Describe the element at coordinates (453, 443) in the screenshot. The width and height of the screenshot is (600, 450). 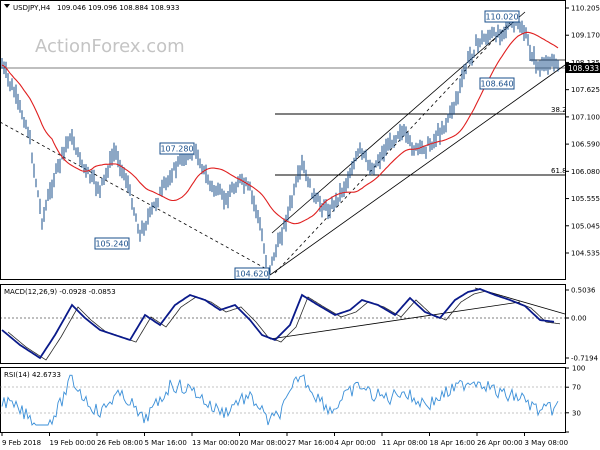
I see `x-tick-label: 18 Apr 16:00` at that location.